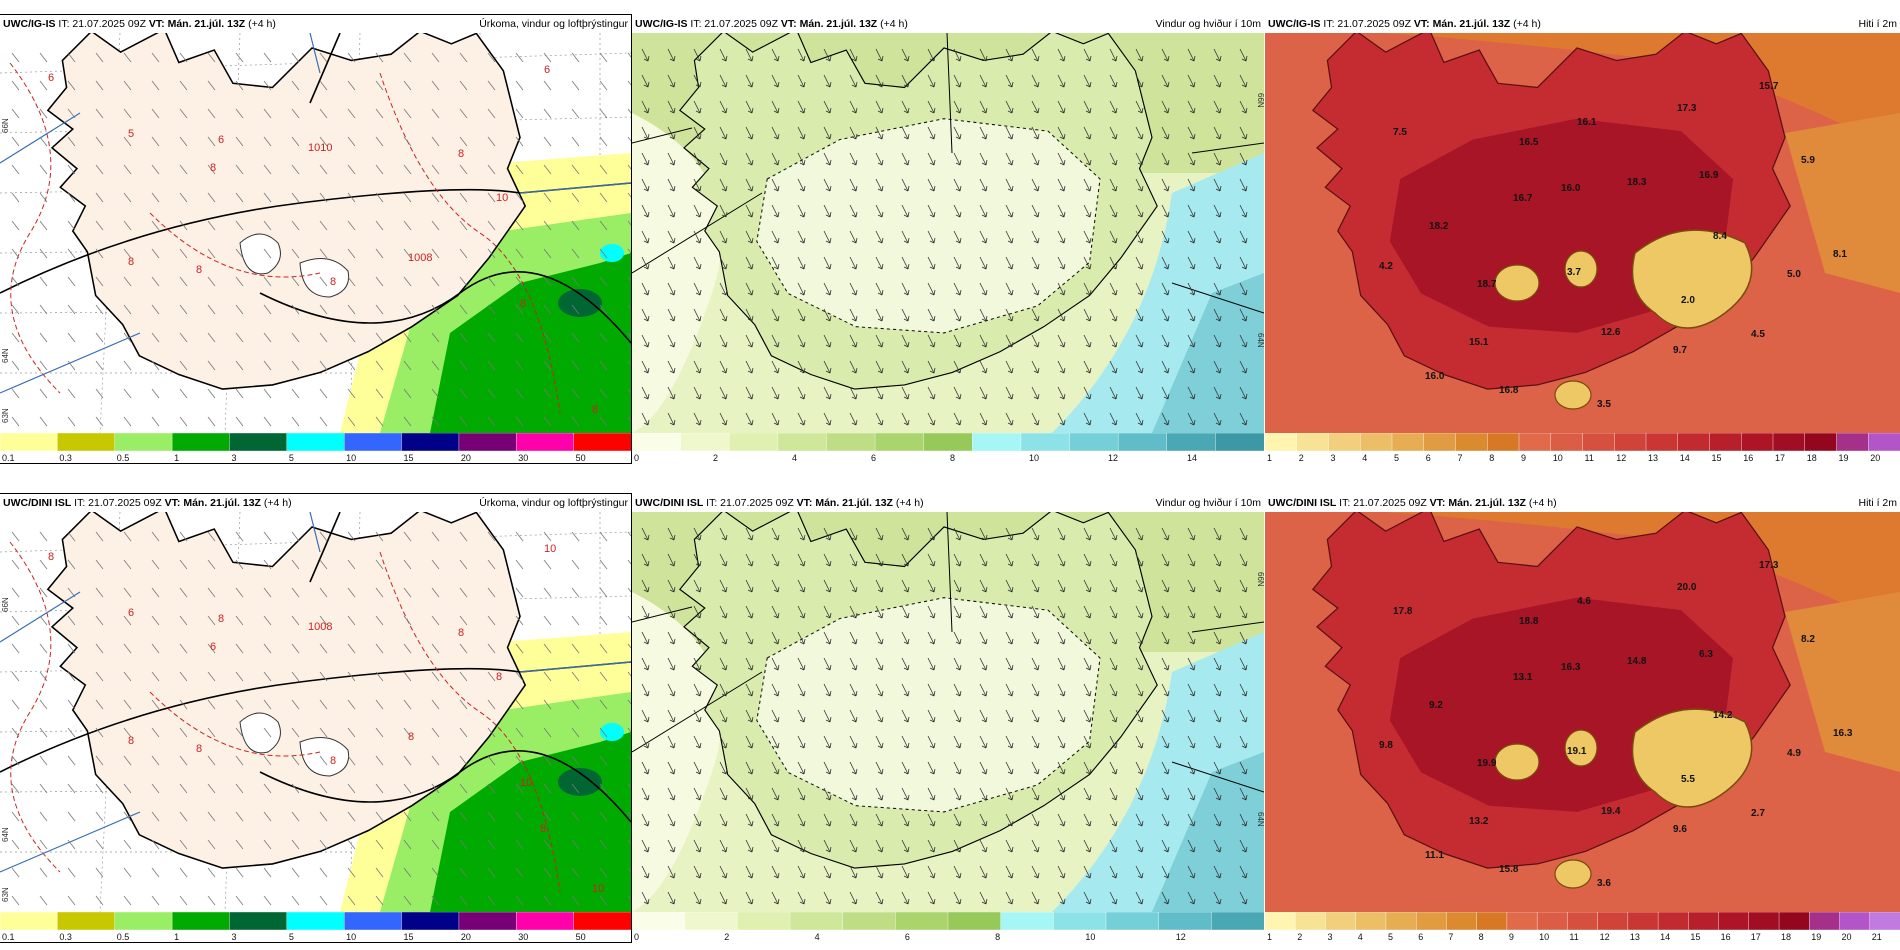 This screenshot has height=950, width=1900. Describe the element at coordinates (1653, 458) in the screenshot. I see `colorbar-tick-label: 13` at that location.